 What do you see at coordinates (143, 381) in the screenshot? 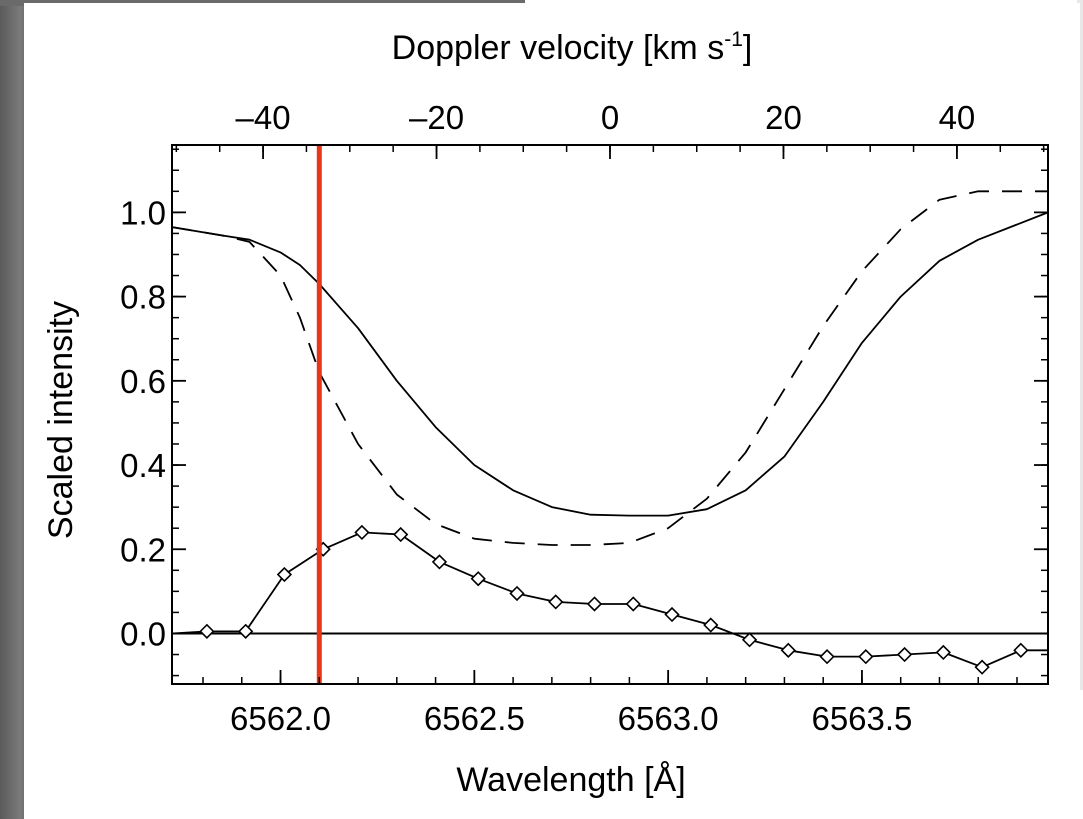
I see `y-tick-label: 0.6` at bounding box center [143, 381].